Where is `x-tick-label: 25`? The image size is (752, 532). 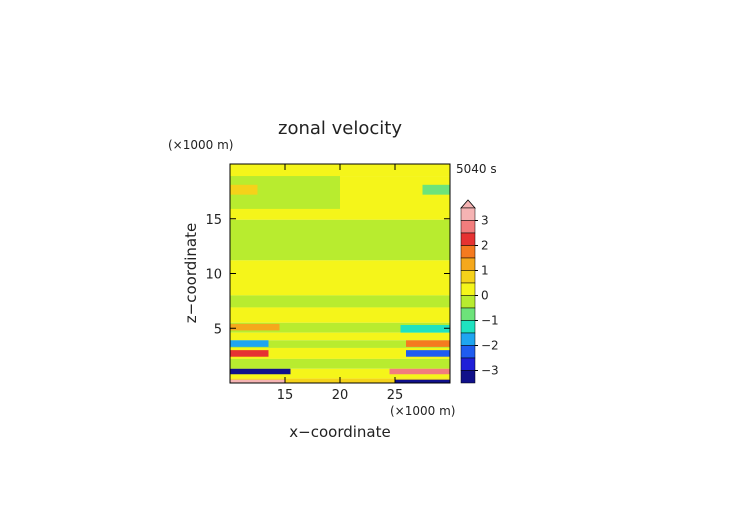
x-tick-label: 25 is located at coordinates (395, 395).